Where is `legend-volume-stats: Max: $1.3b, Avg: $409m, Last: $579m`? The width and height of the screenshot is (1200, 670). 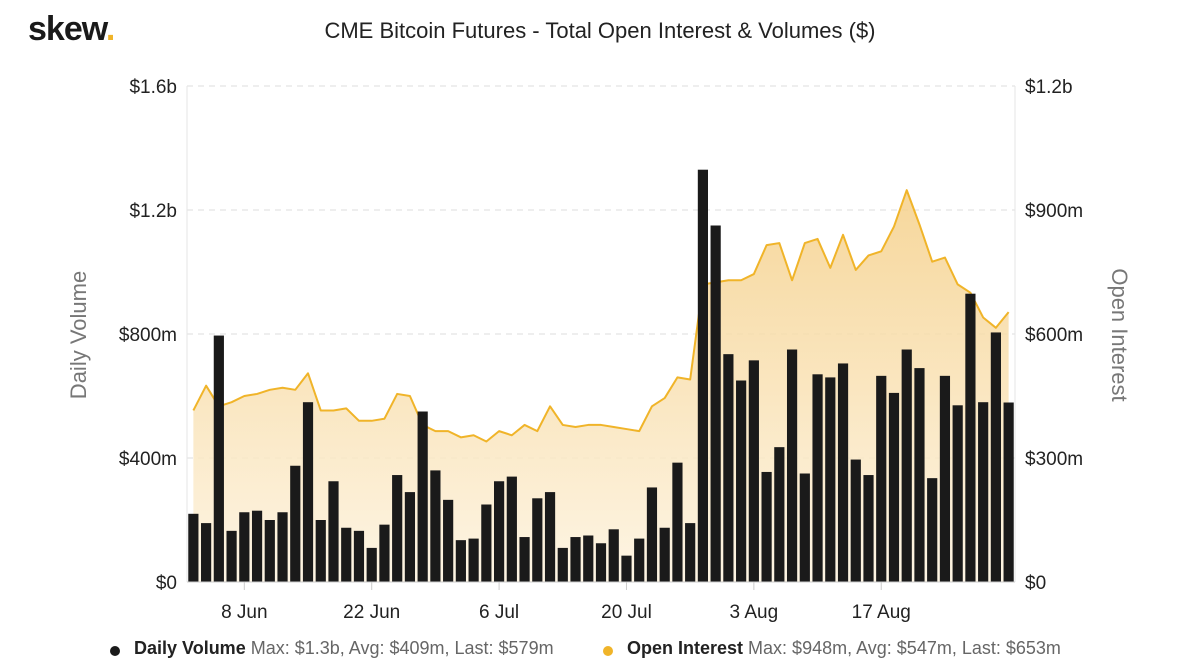 legend-volume-stats: Max: $1.3b, Avg: $409m, Last: $579m is located at coordinates (402, 648).